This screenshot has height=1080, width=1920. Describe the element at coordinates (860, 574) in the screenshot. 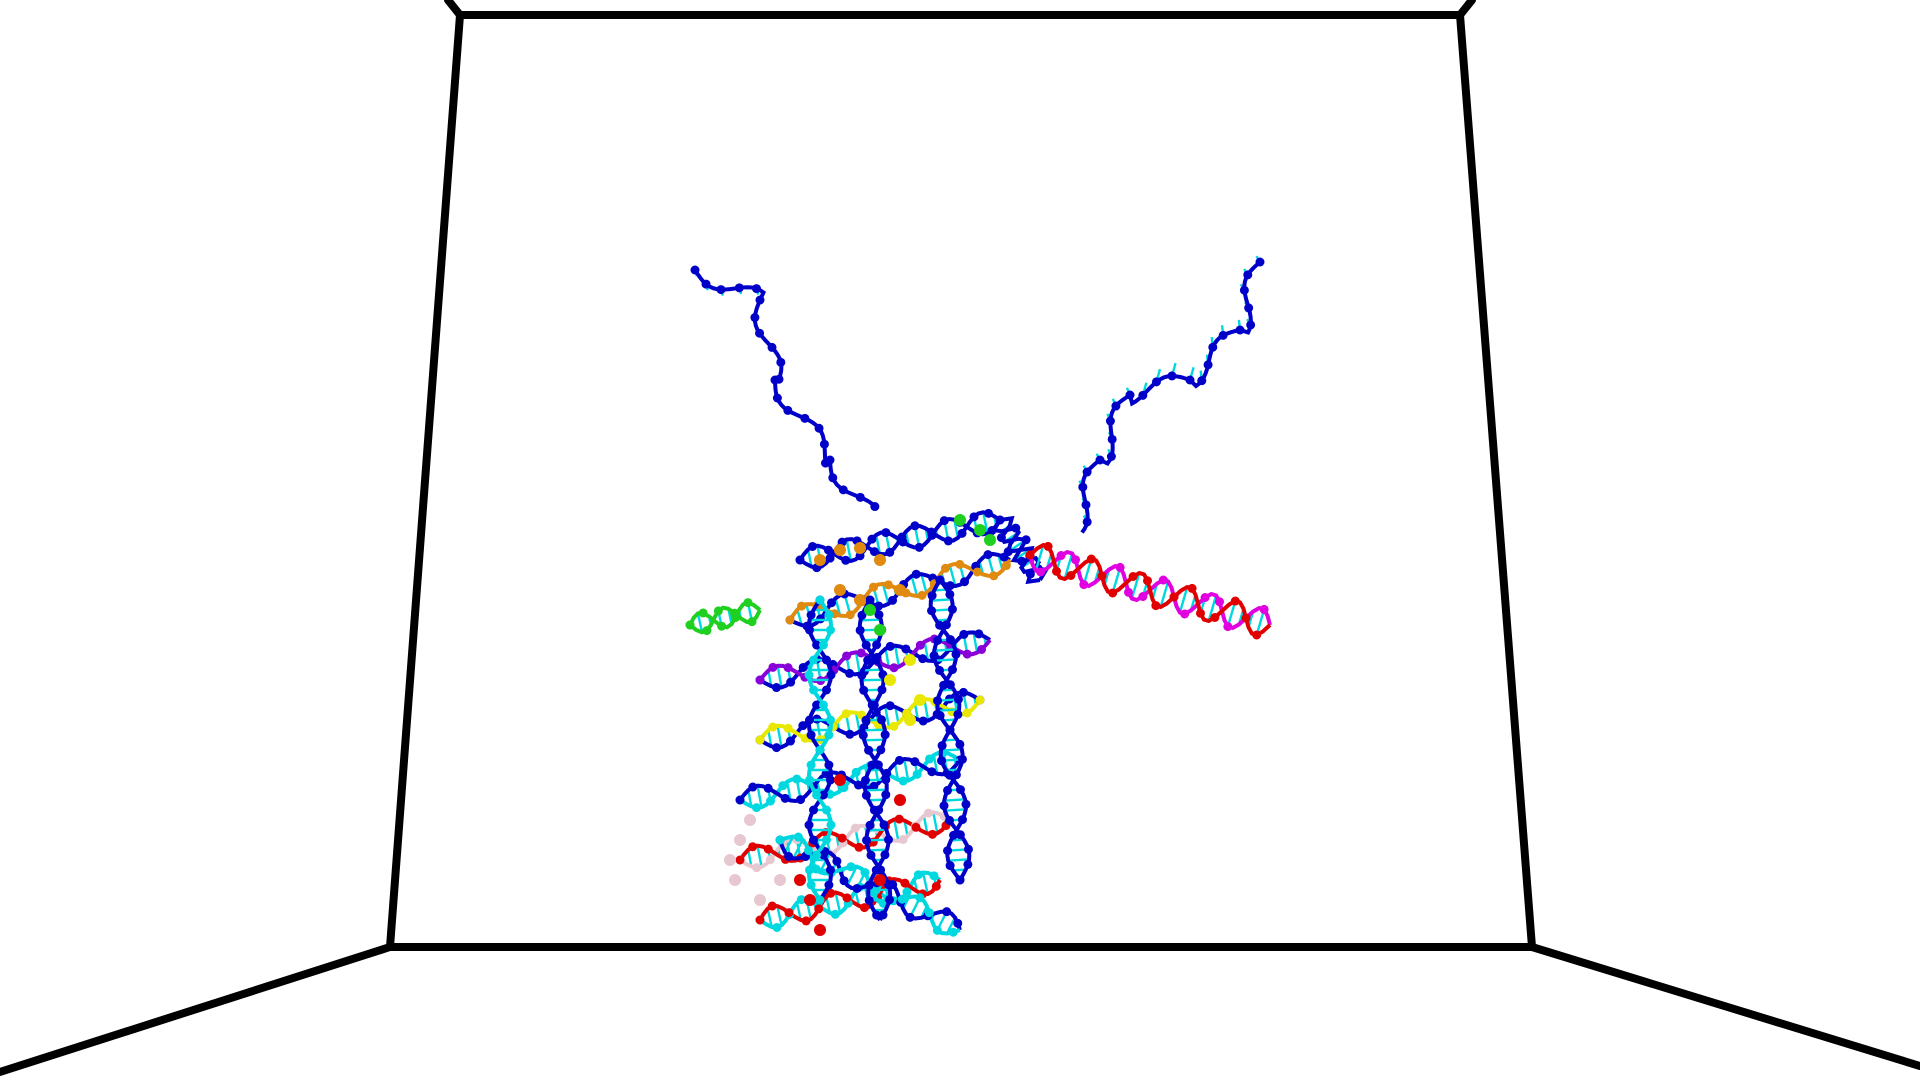

I see `staple-orange` at that location.